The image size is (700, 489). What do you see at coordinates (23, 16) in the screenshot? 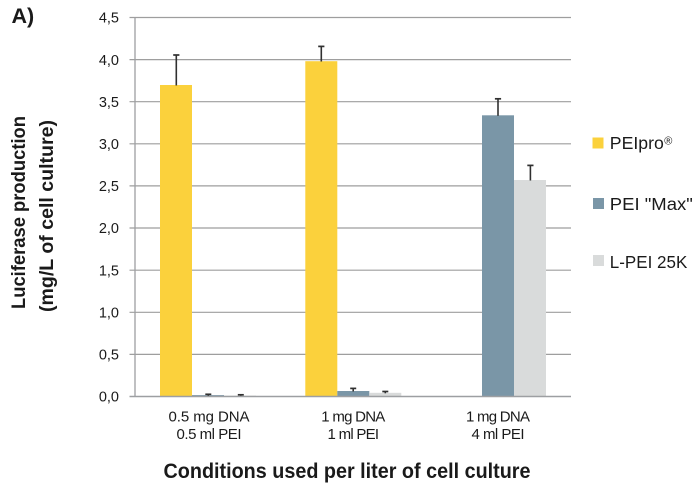
I see `svg-text: A)` at bounding box center [23, 16].